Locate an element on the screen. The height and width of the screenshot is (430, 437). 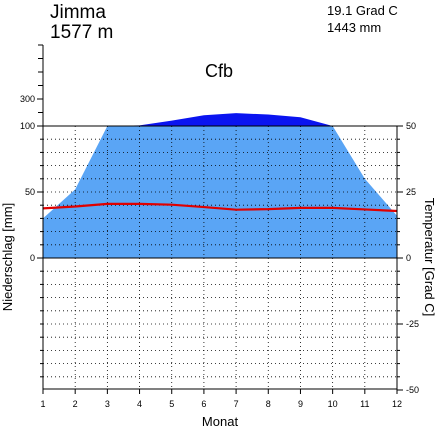
y-left-tick-label: 300 is located at coordinates (27, 99).